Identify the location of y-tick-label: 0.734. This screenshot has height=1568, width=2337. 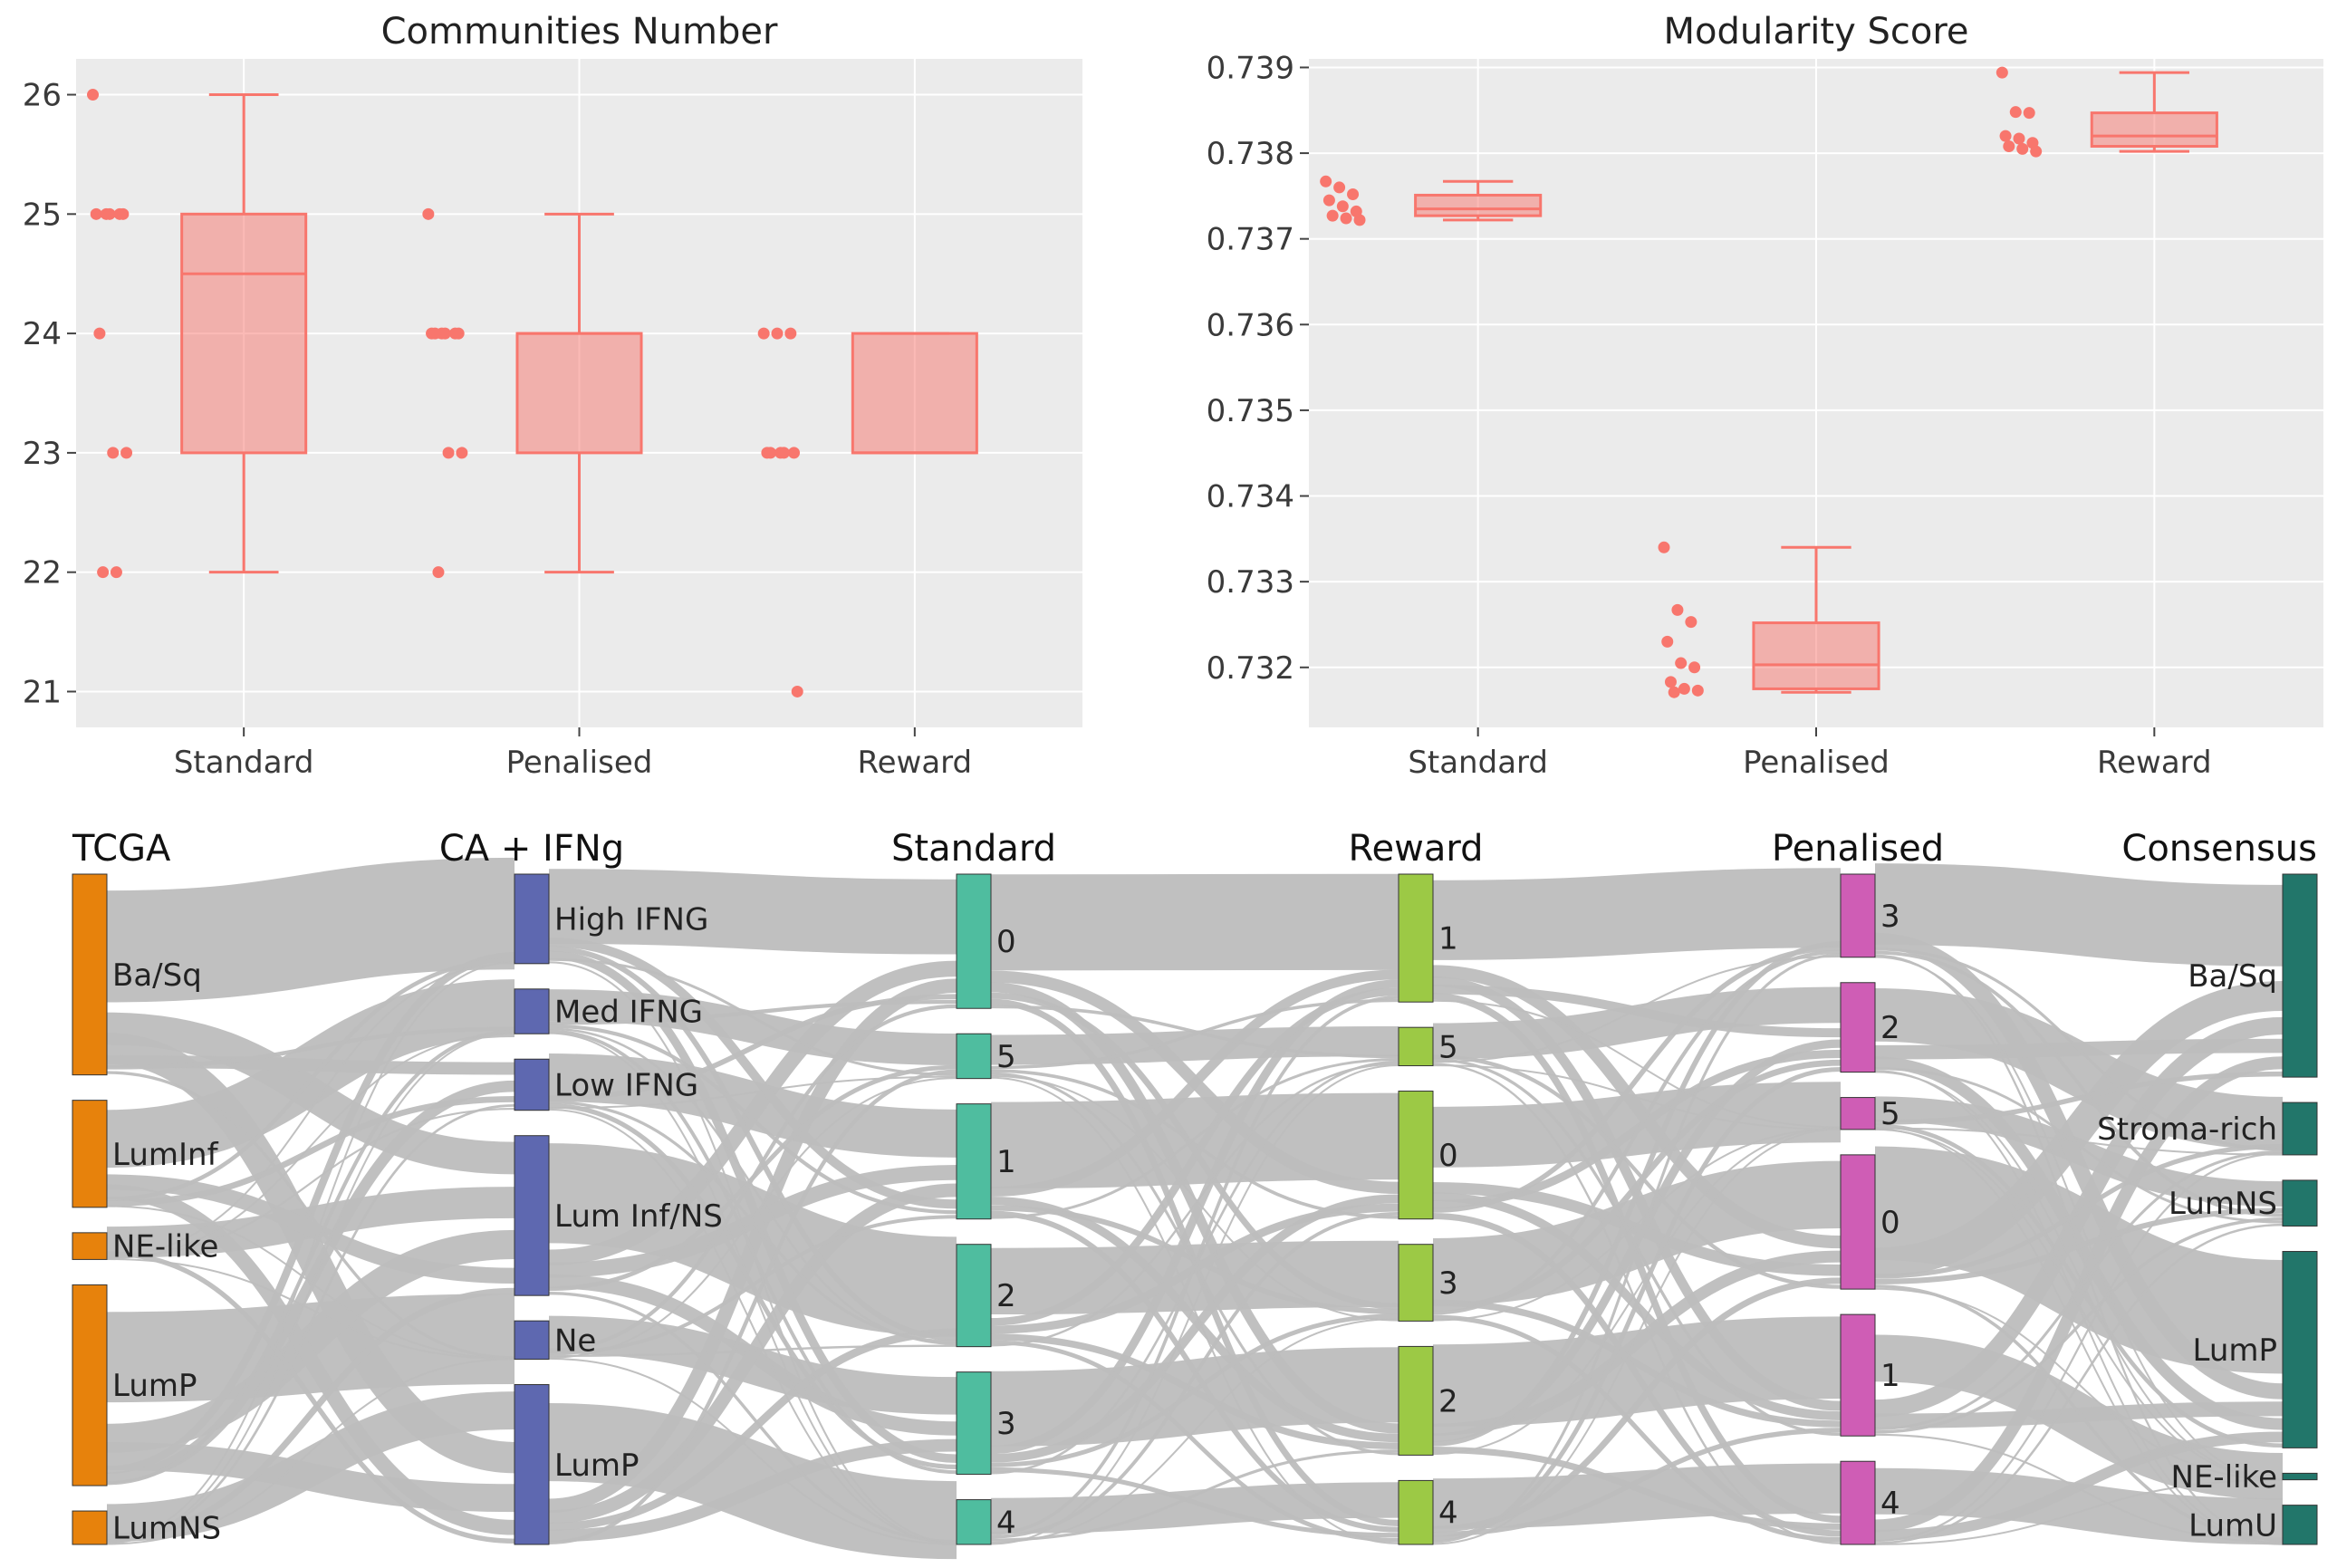
(1250, 497).